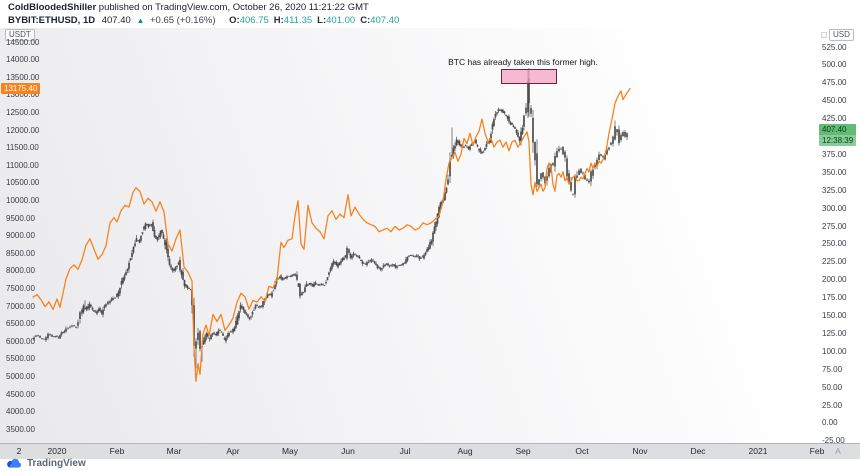  What do you see at coordinates (20, 324) in the screenshot?
I see `left-axis-label: 6500.00` at bounding box center [20, 324].